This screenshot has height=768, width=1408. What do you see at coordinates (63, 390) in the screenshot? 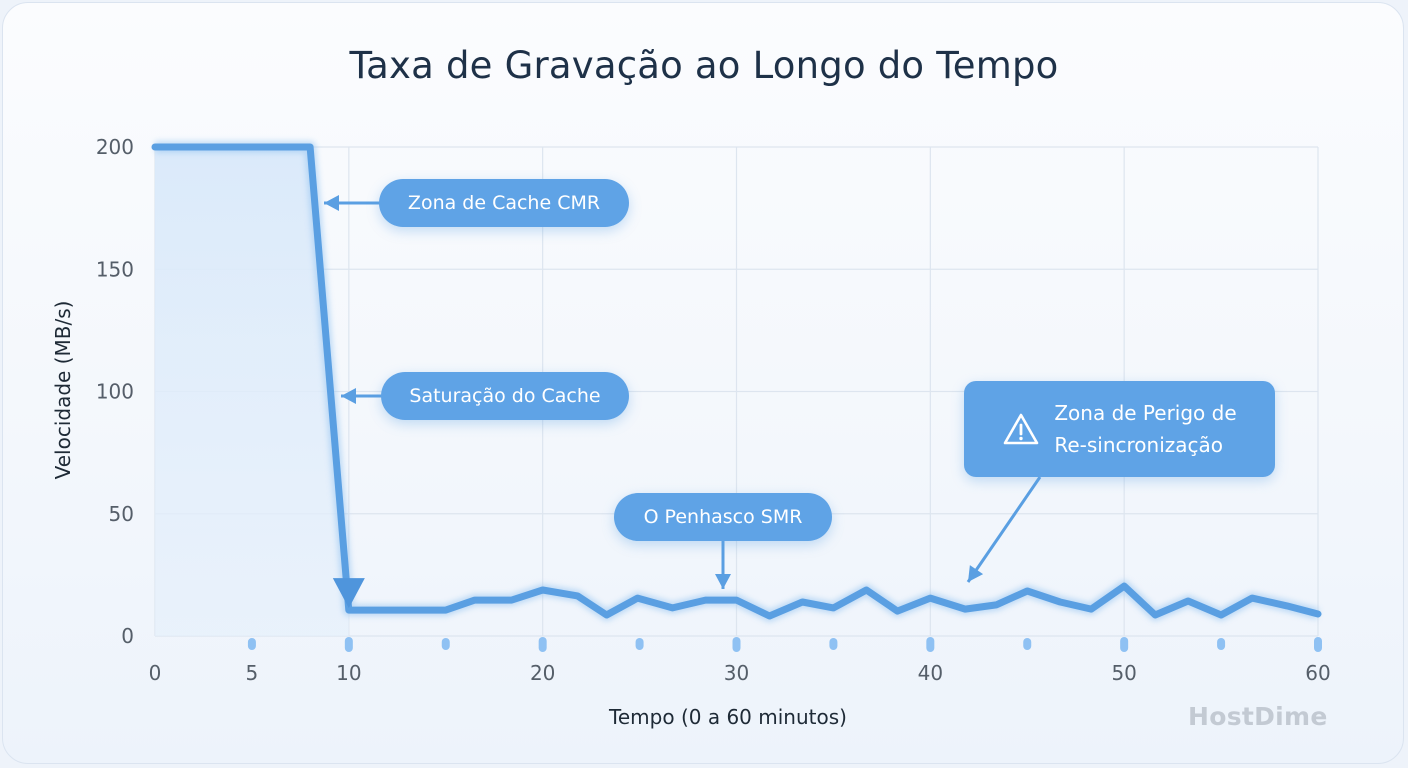
I see `y-axis-label: Velocidade (MB/s)` at bounding box center [63, 390].